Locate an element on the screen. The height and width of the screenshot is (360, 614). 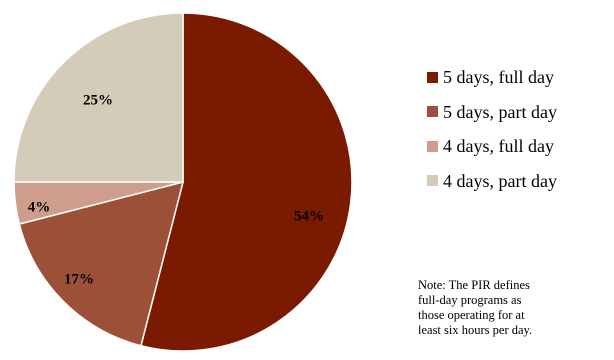
slice-data-label: 25% is located at coordinates (98, 100).